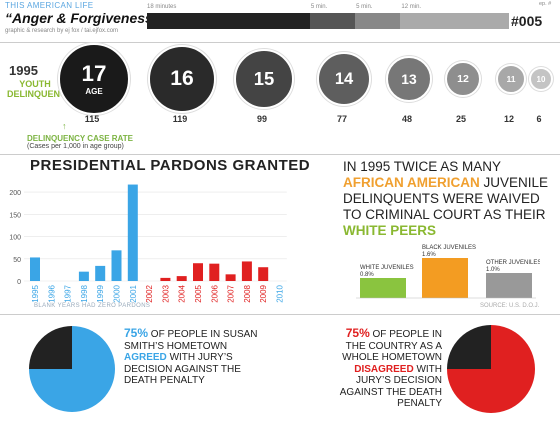  I want to click on age-circle: 10, so click(541, 79).